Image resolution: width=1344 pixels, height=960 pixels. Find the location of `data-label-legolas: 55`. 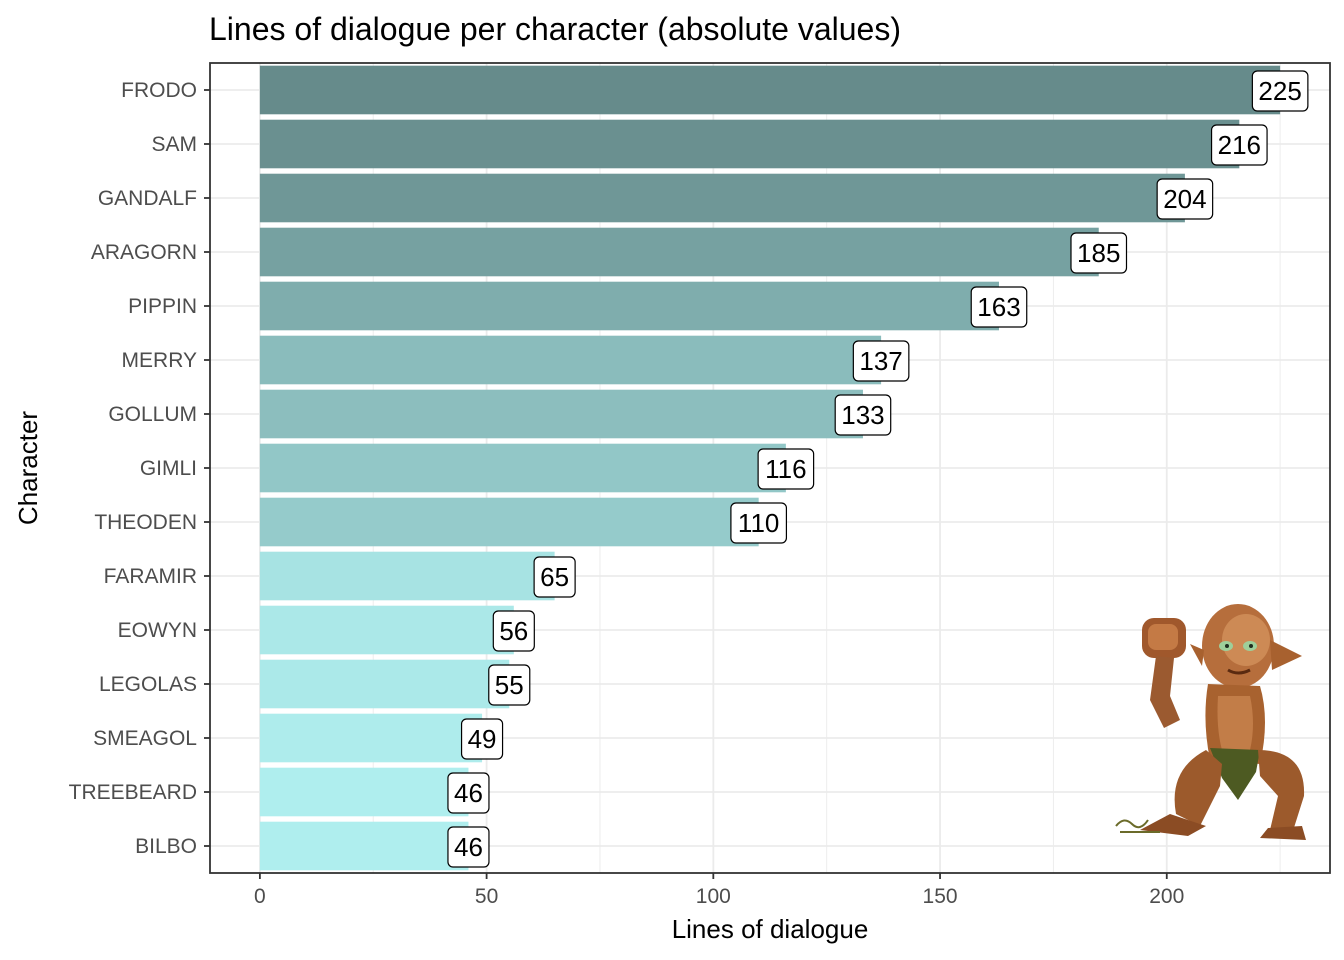

data-label-legolas: 55 is located at coordinates (509, 685).